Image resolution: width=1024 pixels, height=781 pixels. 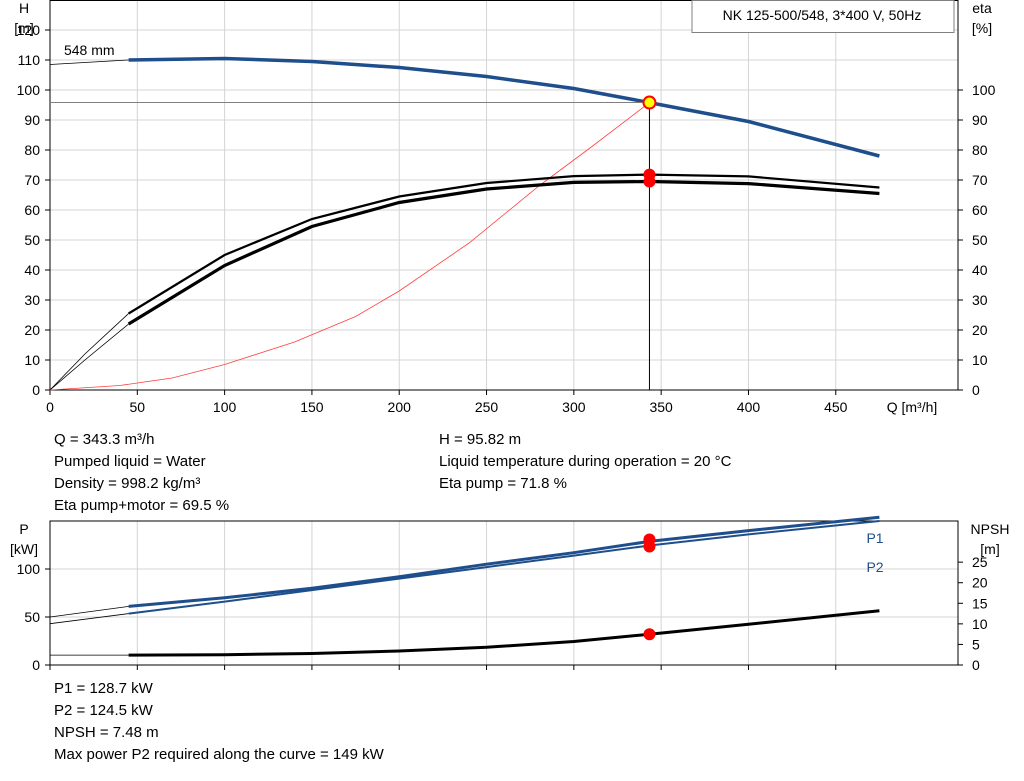 What do you see at coordinates (982, 28) in the screenshot?
I see `y-right-axis-unit: [%]` at bounding box center [982, 28].